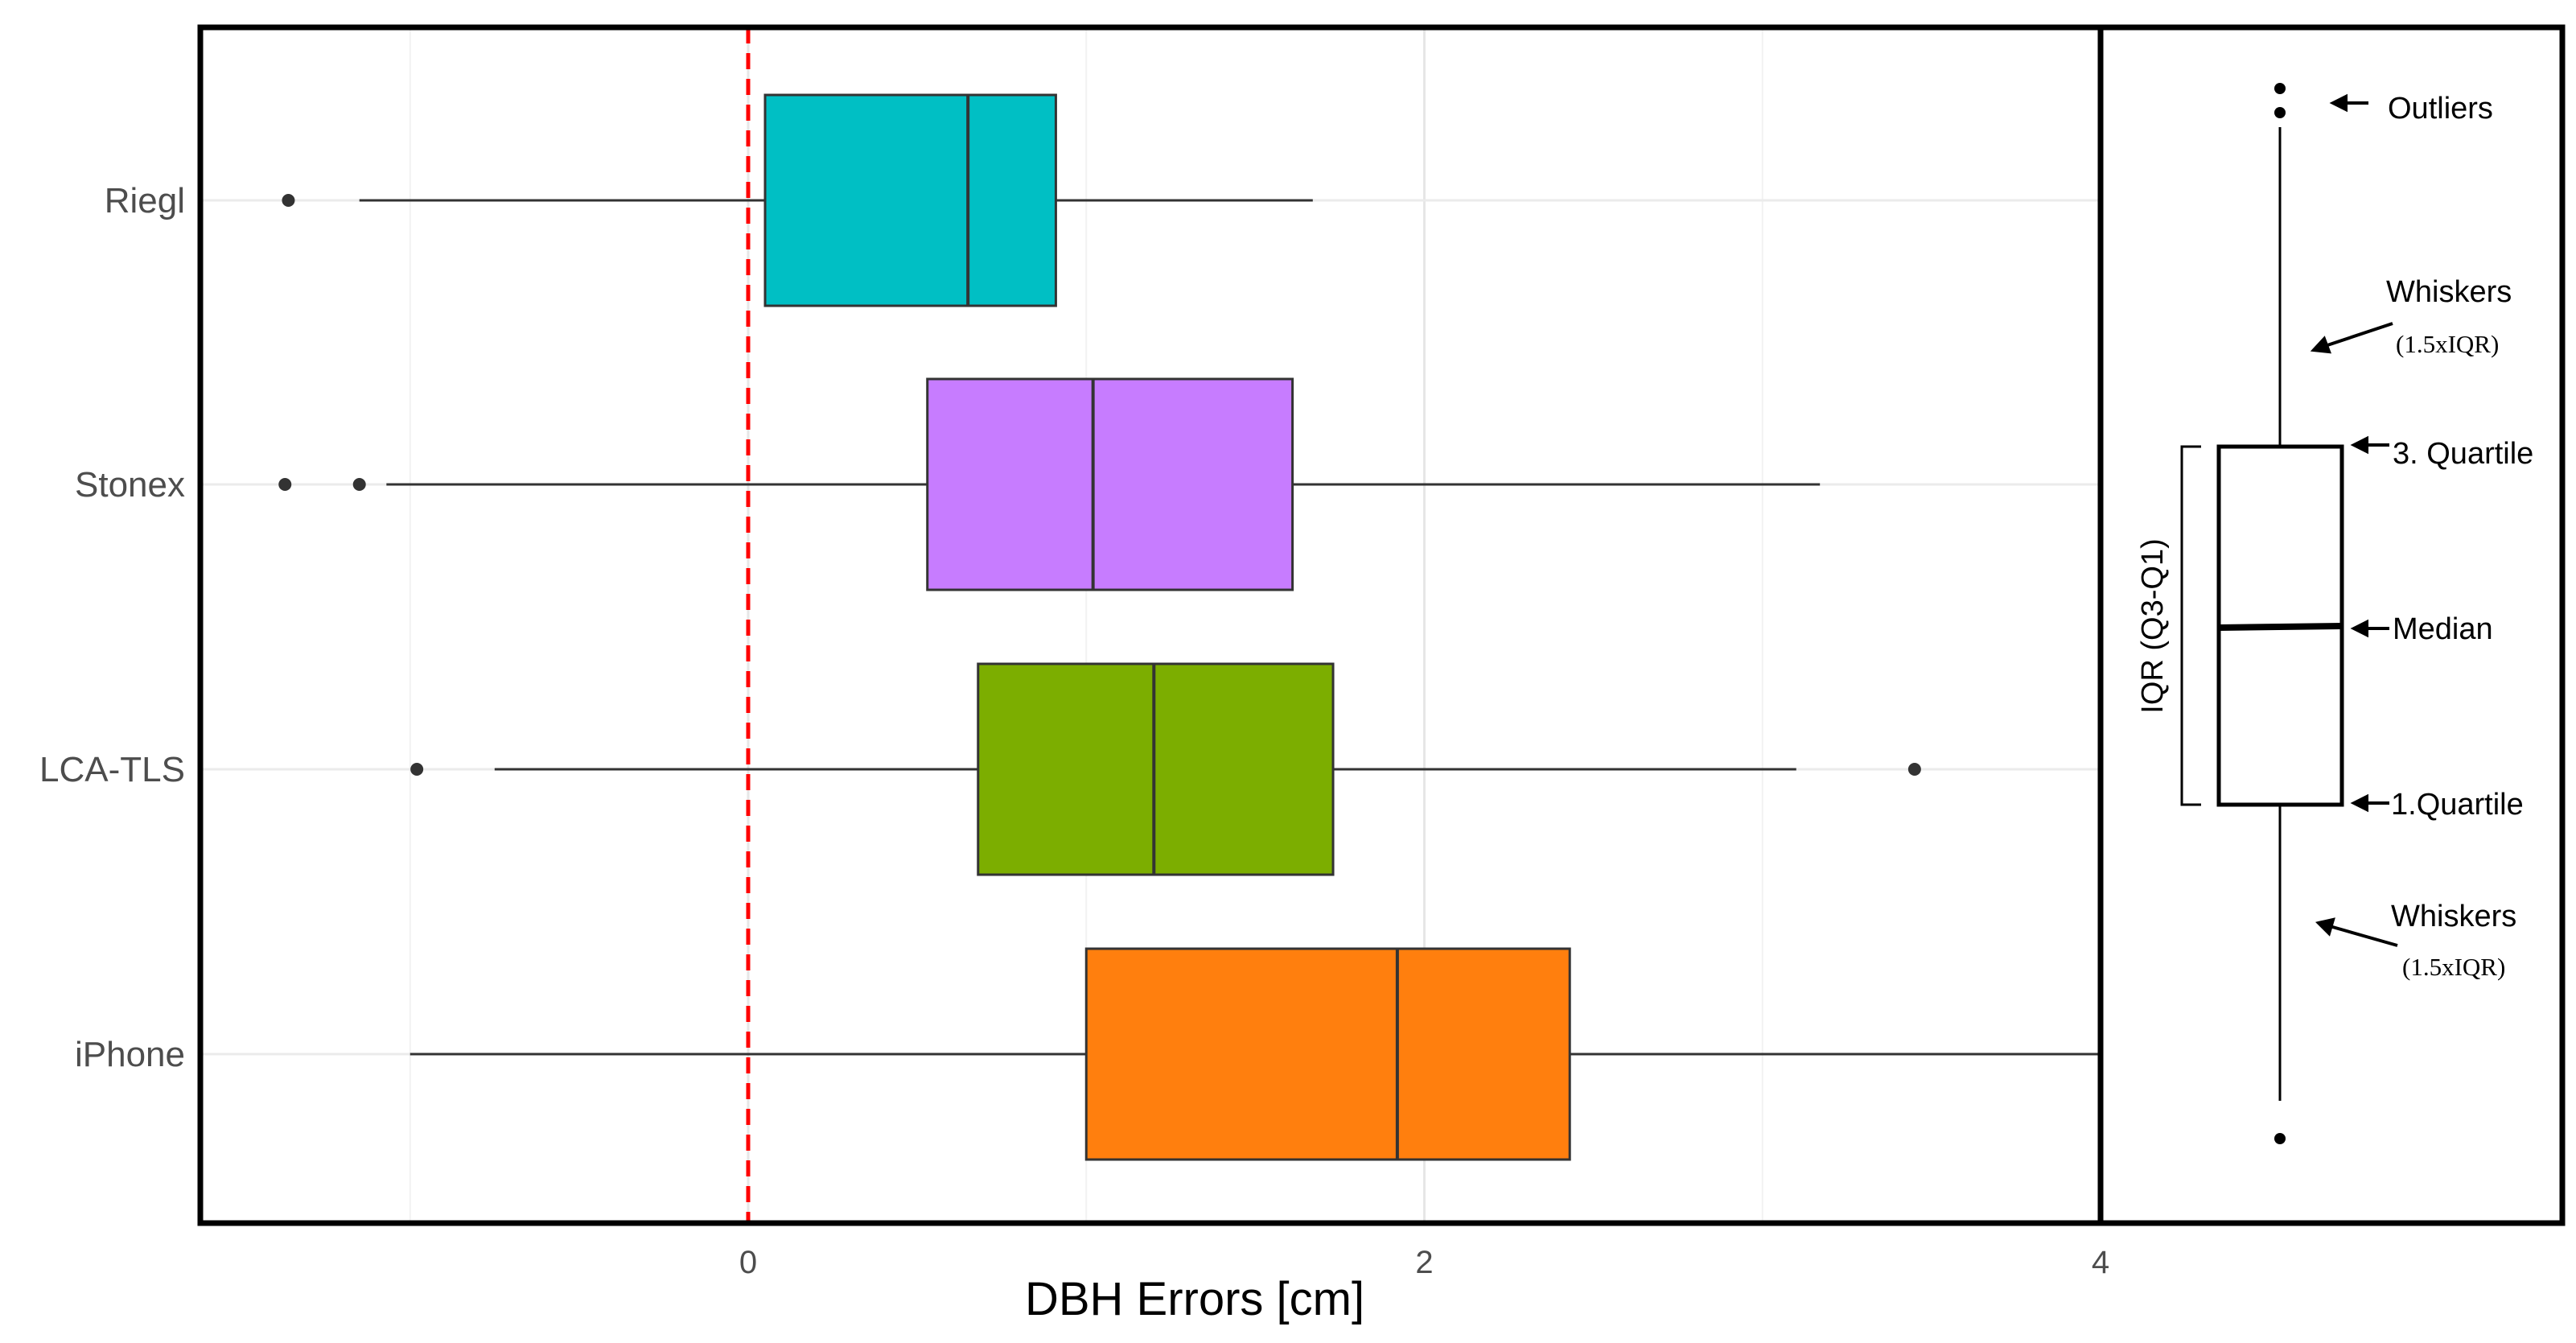  Describe the element at coordinates (112, 627) in the screenshot. I see `category-labels: Riegl Stonex LCA-TLS iPhone` at that location.